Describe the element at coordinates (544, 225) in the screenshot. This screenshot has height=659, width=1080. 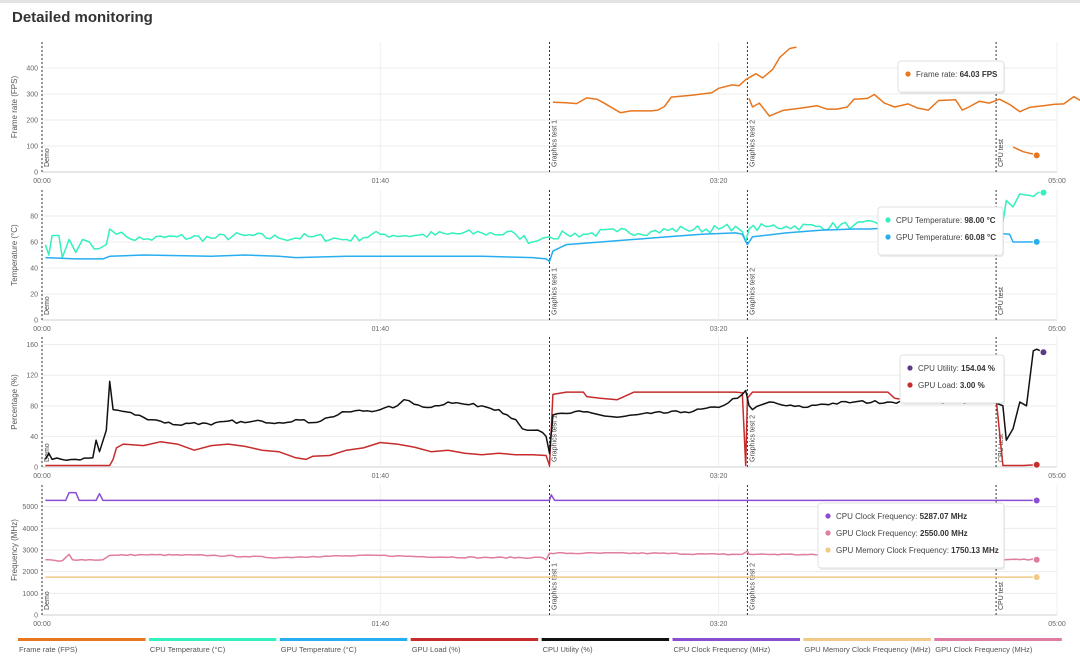
I see `series-line-cpu-temp` at that location.